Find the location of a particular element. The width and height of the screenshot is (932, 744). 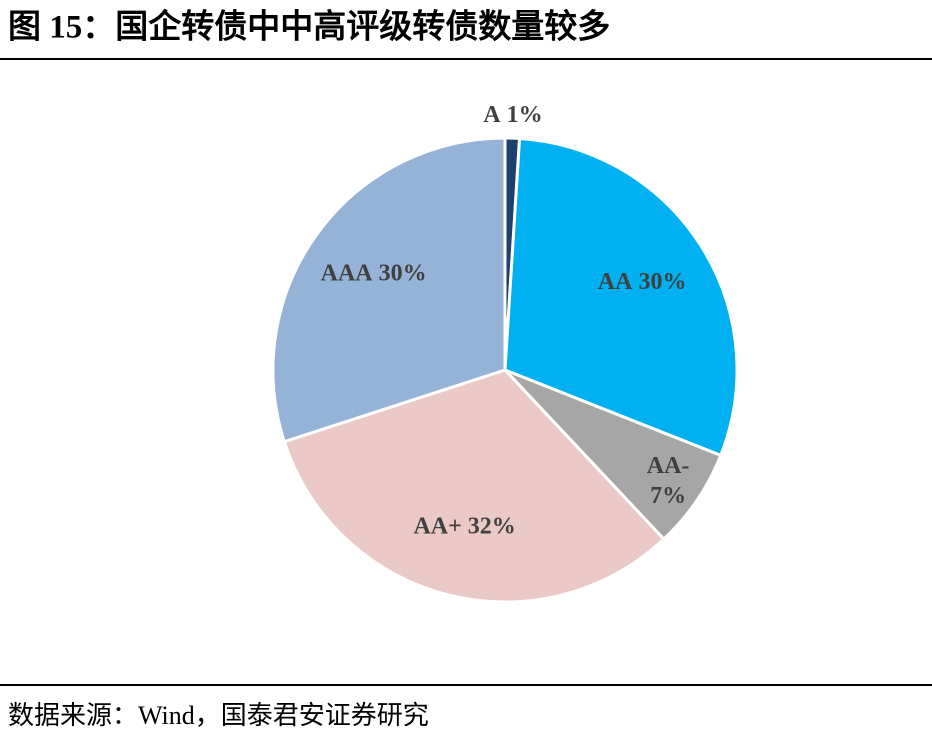

data-label: AA- 7% is located at coordinates (668, 480).